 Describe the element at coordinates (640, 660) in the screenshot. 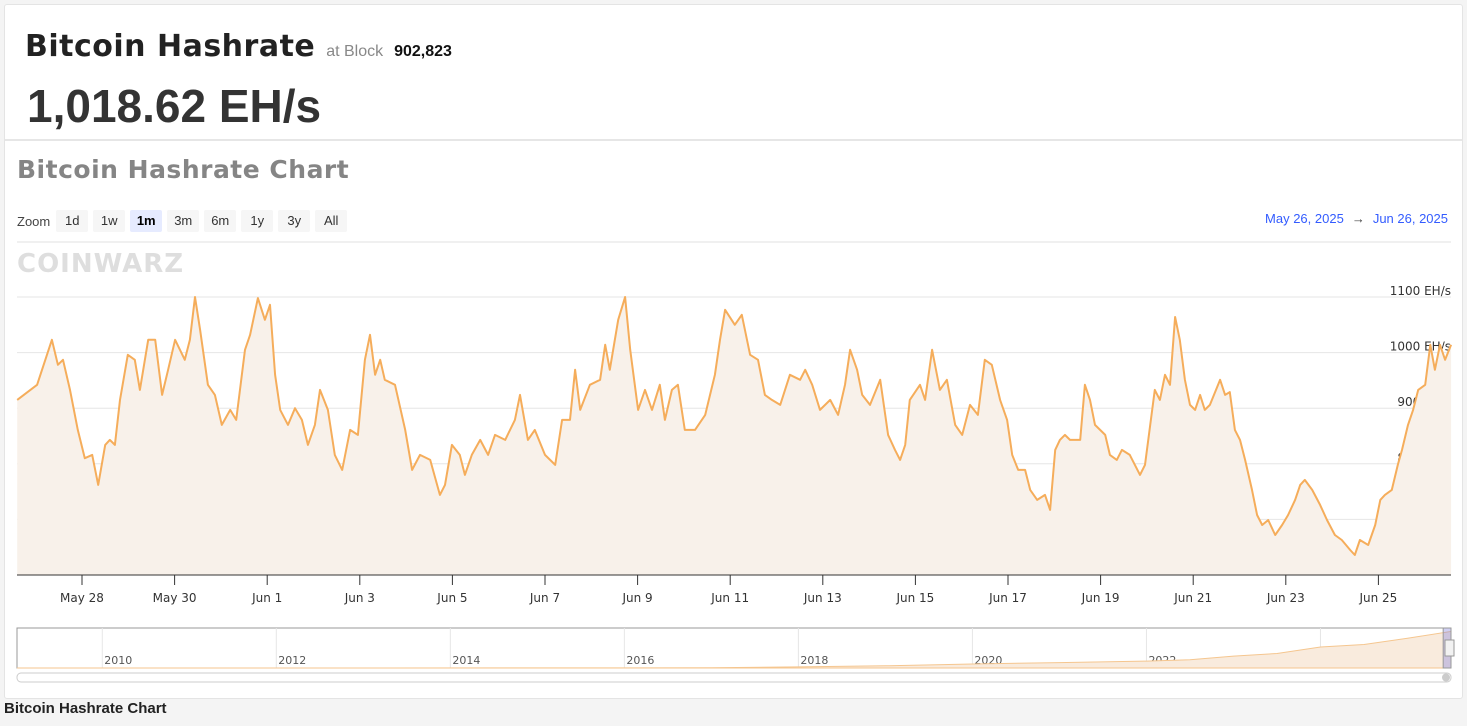

I see `navigator-year-label: 2016` at that location.